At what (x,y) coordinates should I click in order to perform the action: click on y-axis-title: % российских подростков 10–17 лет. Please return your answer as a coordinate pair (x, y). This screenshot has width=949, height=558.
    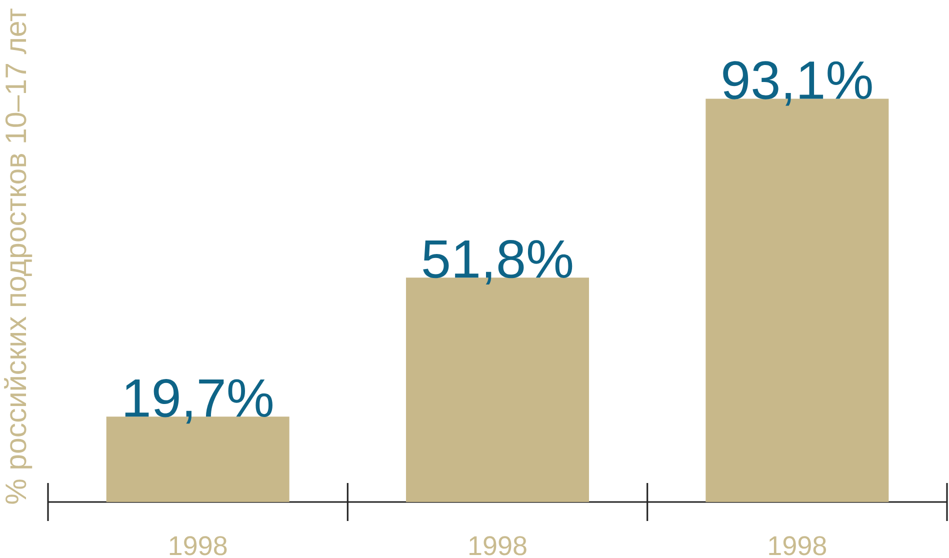
    Looking at the image, I should click on (18, 256).